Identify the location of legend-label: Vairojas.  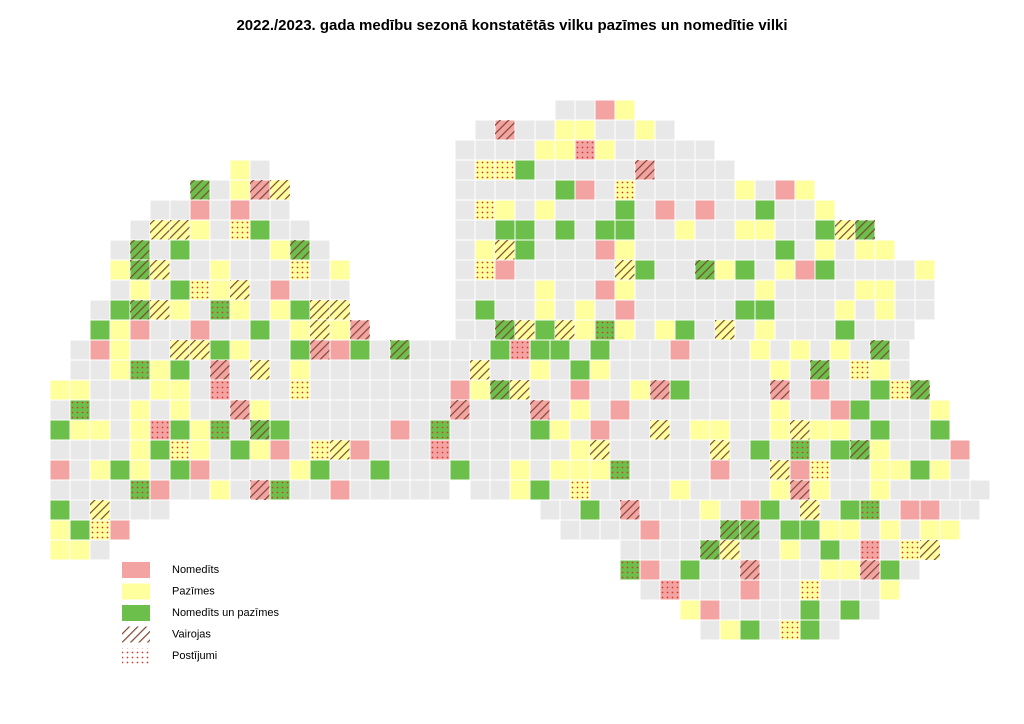
(191, 634).